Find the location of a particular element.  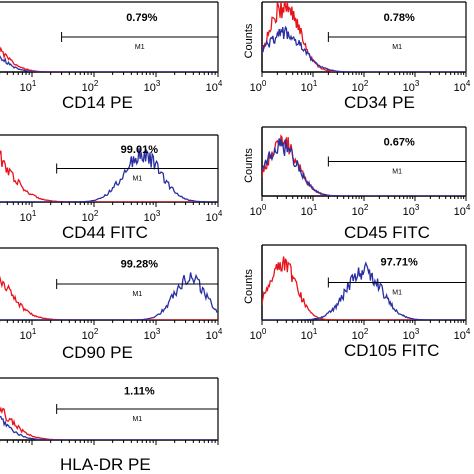

histogram-panel: 10⁰ 10¹ 10² 10³ 10⁴ Counts M1 97.71% CD105 FITC is located at coordinates (357, 302).